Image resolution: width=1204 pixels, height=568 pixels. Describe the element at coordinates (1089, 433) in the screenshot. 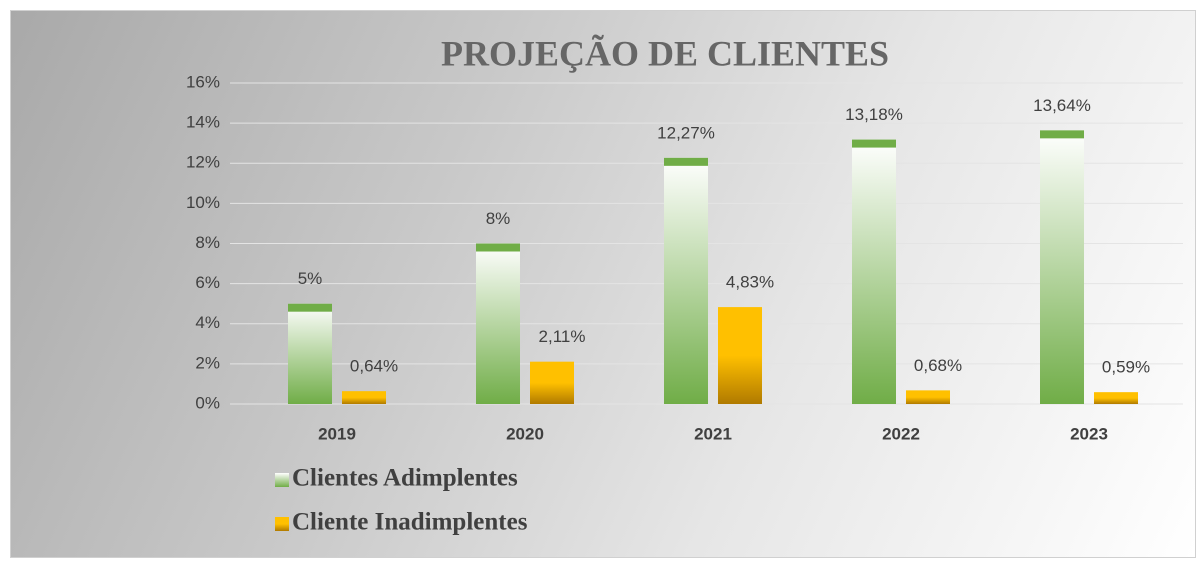

I see `x-tick-label: 2023` at that location.